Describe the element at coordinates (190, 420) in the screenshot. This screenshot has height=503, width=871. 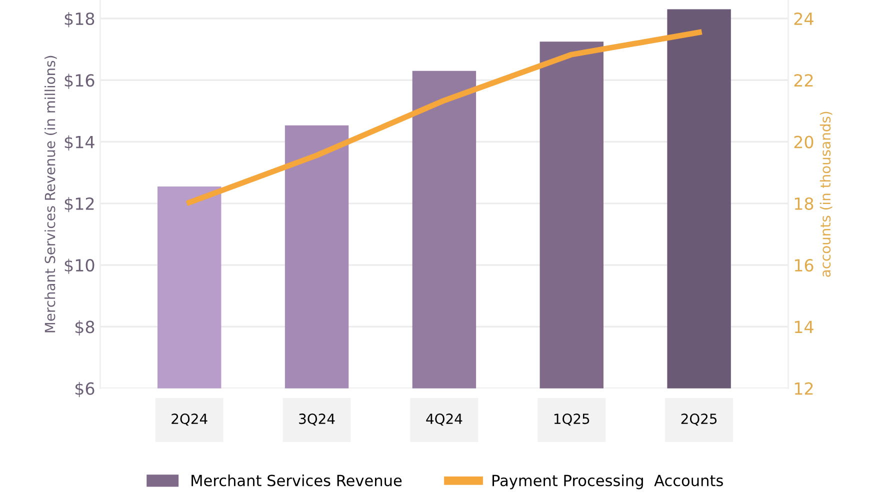
I see `x-tick-label: 2Q24` at that location.